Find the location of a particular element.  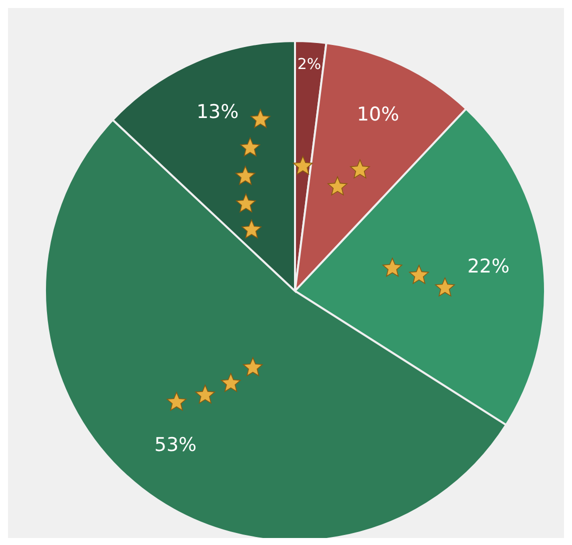

data-label: 13% is located at coordinates (217, 112).